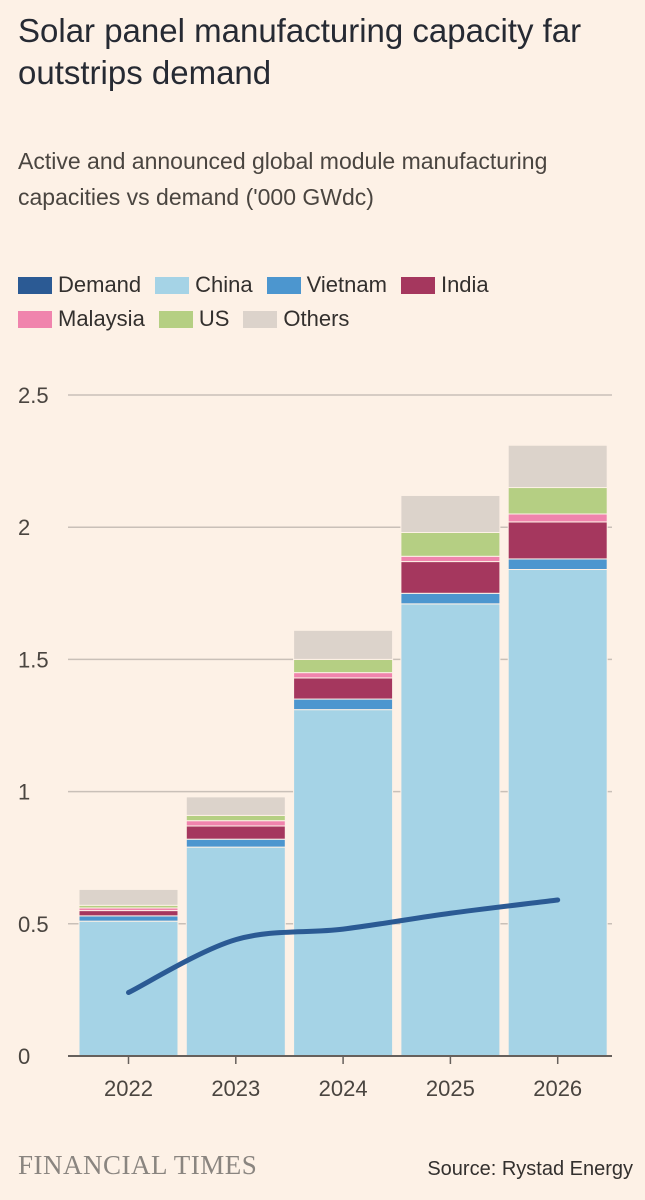 Image resolution: width=645 pixels, height=1200 pixels. Describe the element at coordinates (128, 897) in the screenshot. I see `bar-segment-others-2022` at that location.